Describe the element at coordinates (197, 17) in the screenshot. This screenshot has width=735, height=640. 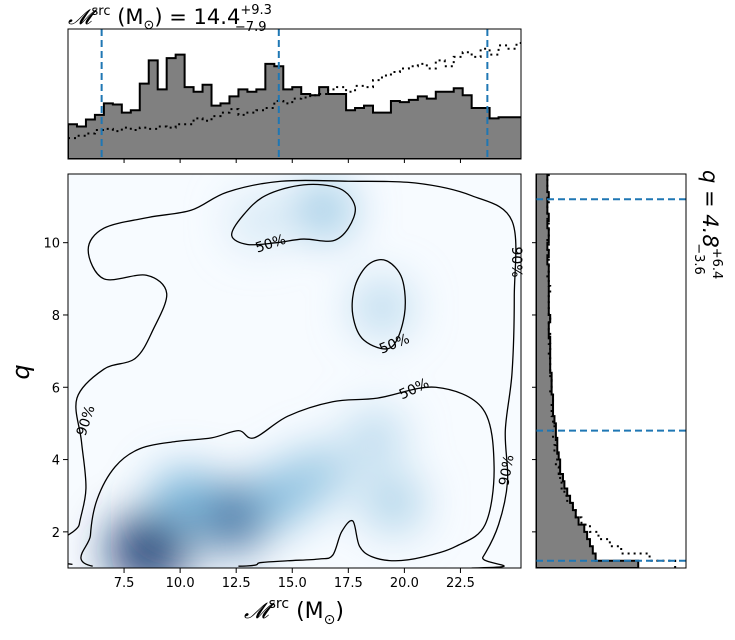
I see `top-title-value: ) = 14.4` at that location.